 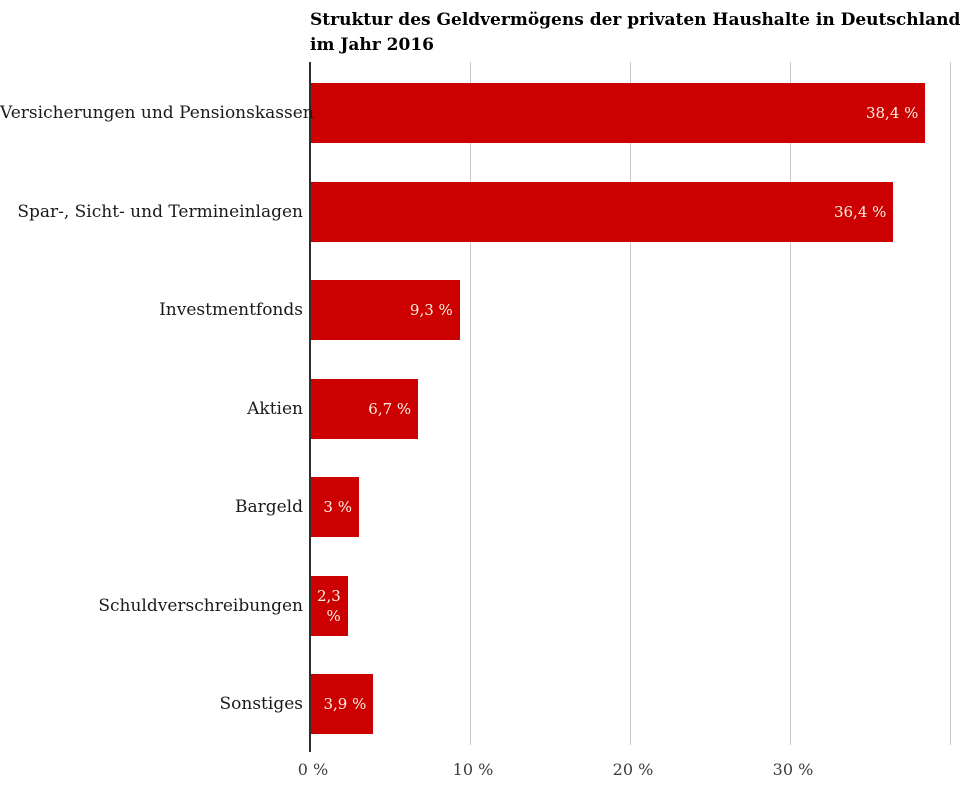 I want to click on bar-value-label: 2,3 %, so click(x=328, y=605).